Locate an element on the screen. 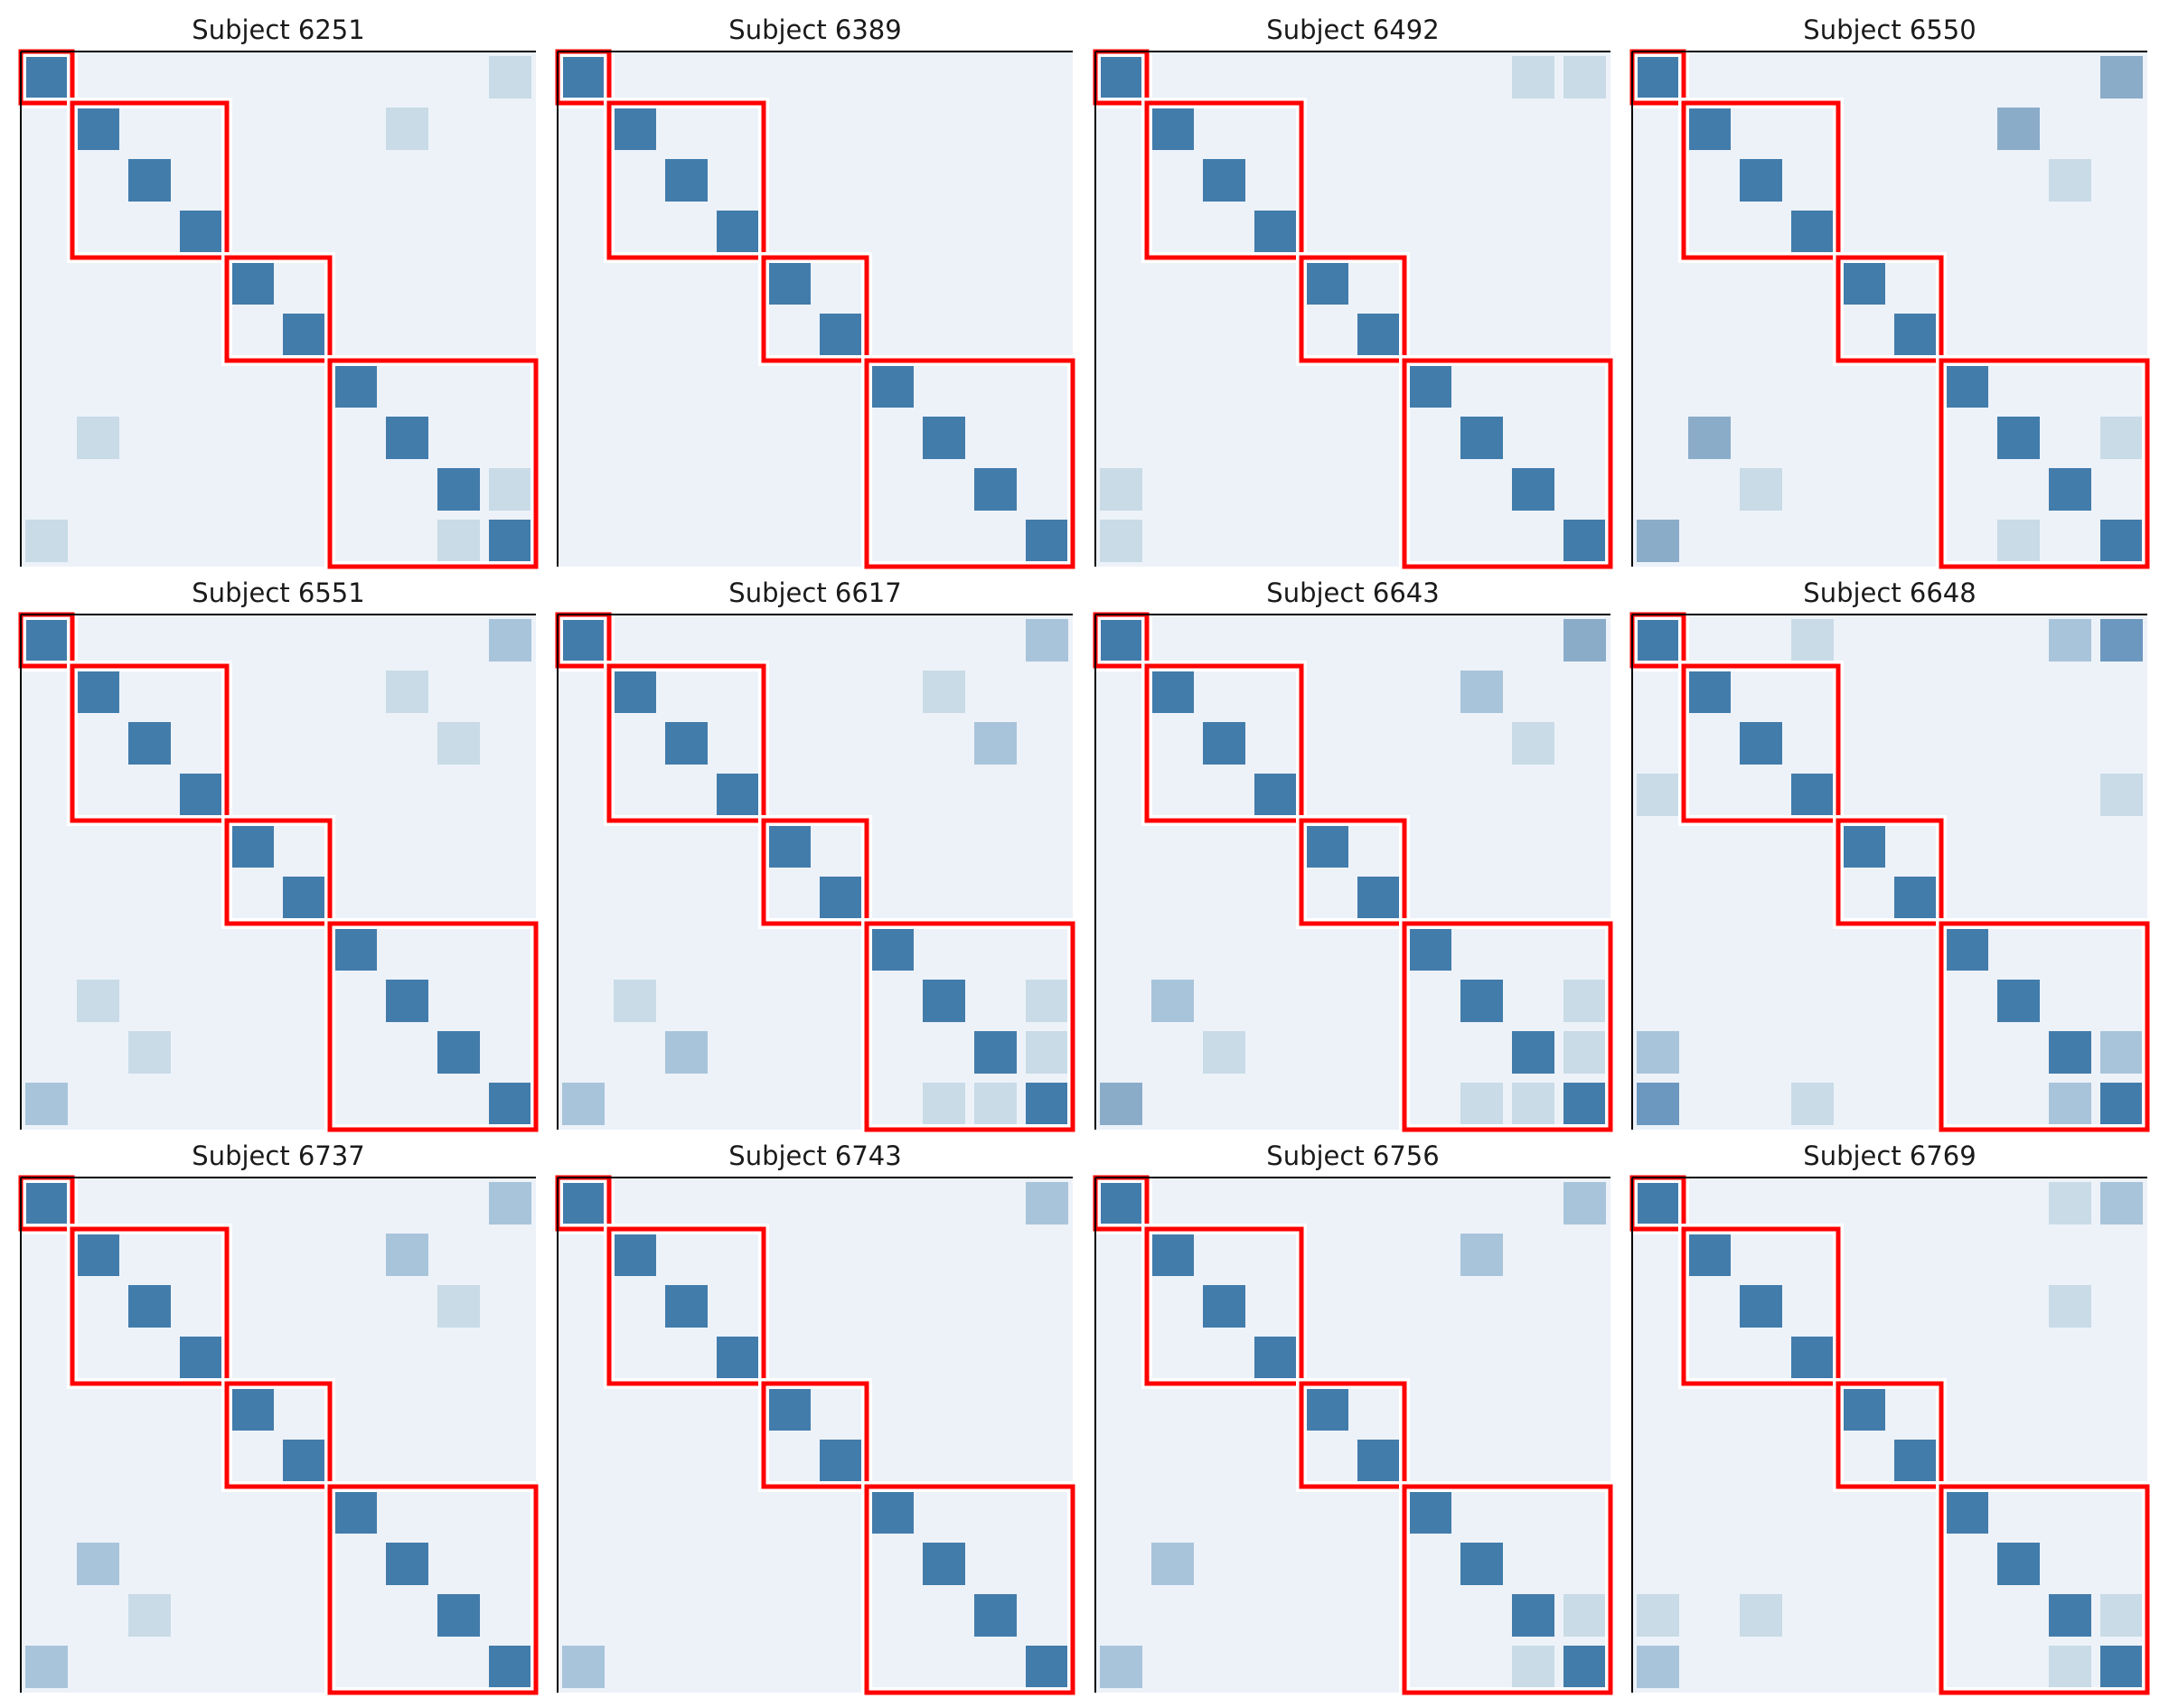 Image resolution: width=2169 pixels, height=1708 pixels. panel-title: Subject 6743 is located at coordinates (815, 1155).